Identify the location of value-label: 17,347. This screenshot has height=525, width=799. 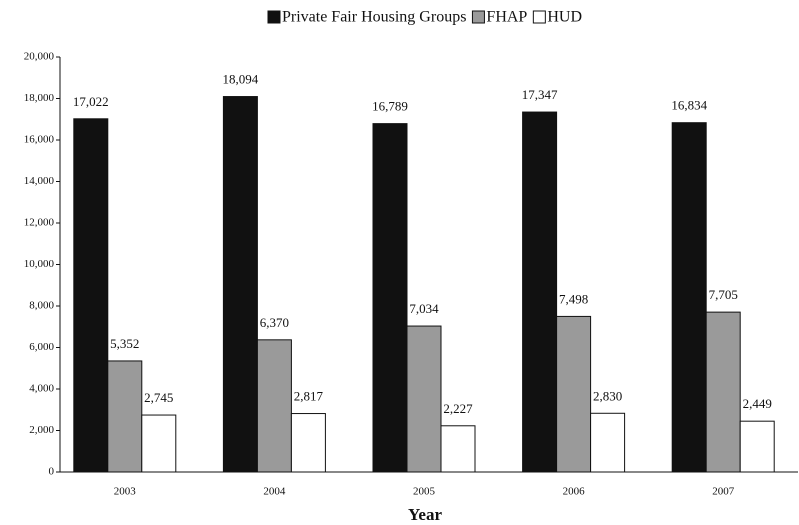
(540, 94).